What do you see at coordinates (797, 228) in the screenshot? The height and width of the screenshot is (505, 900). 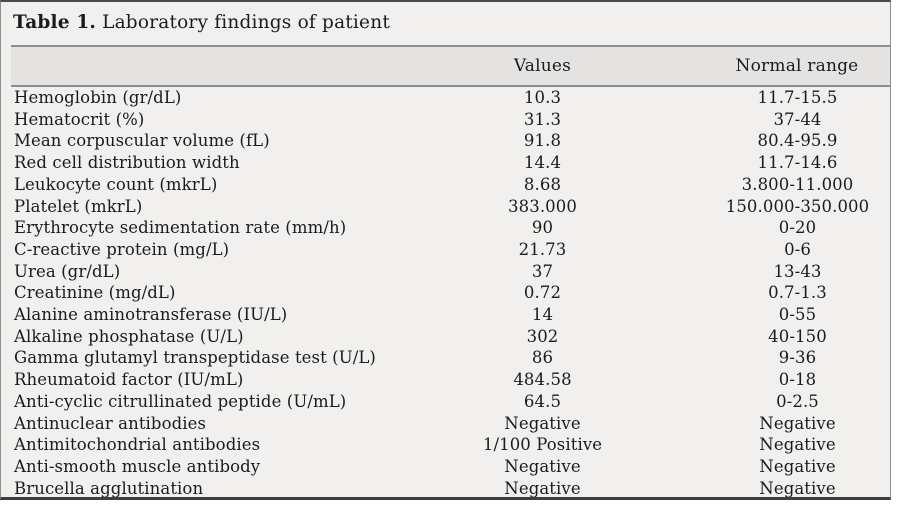 I see `normal-range-cell: 0-20` at bounding box center [797, 228].